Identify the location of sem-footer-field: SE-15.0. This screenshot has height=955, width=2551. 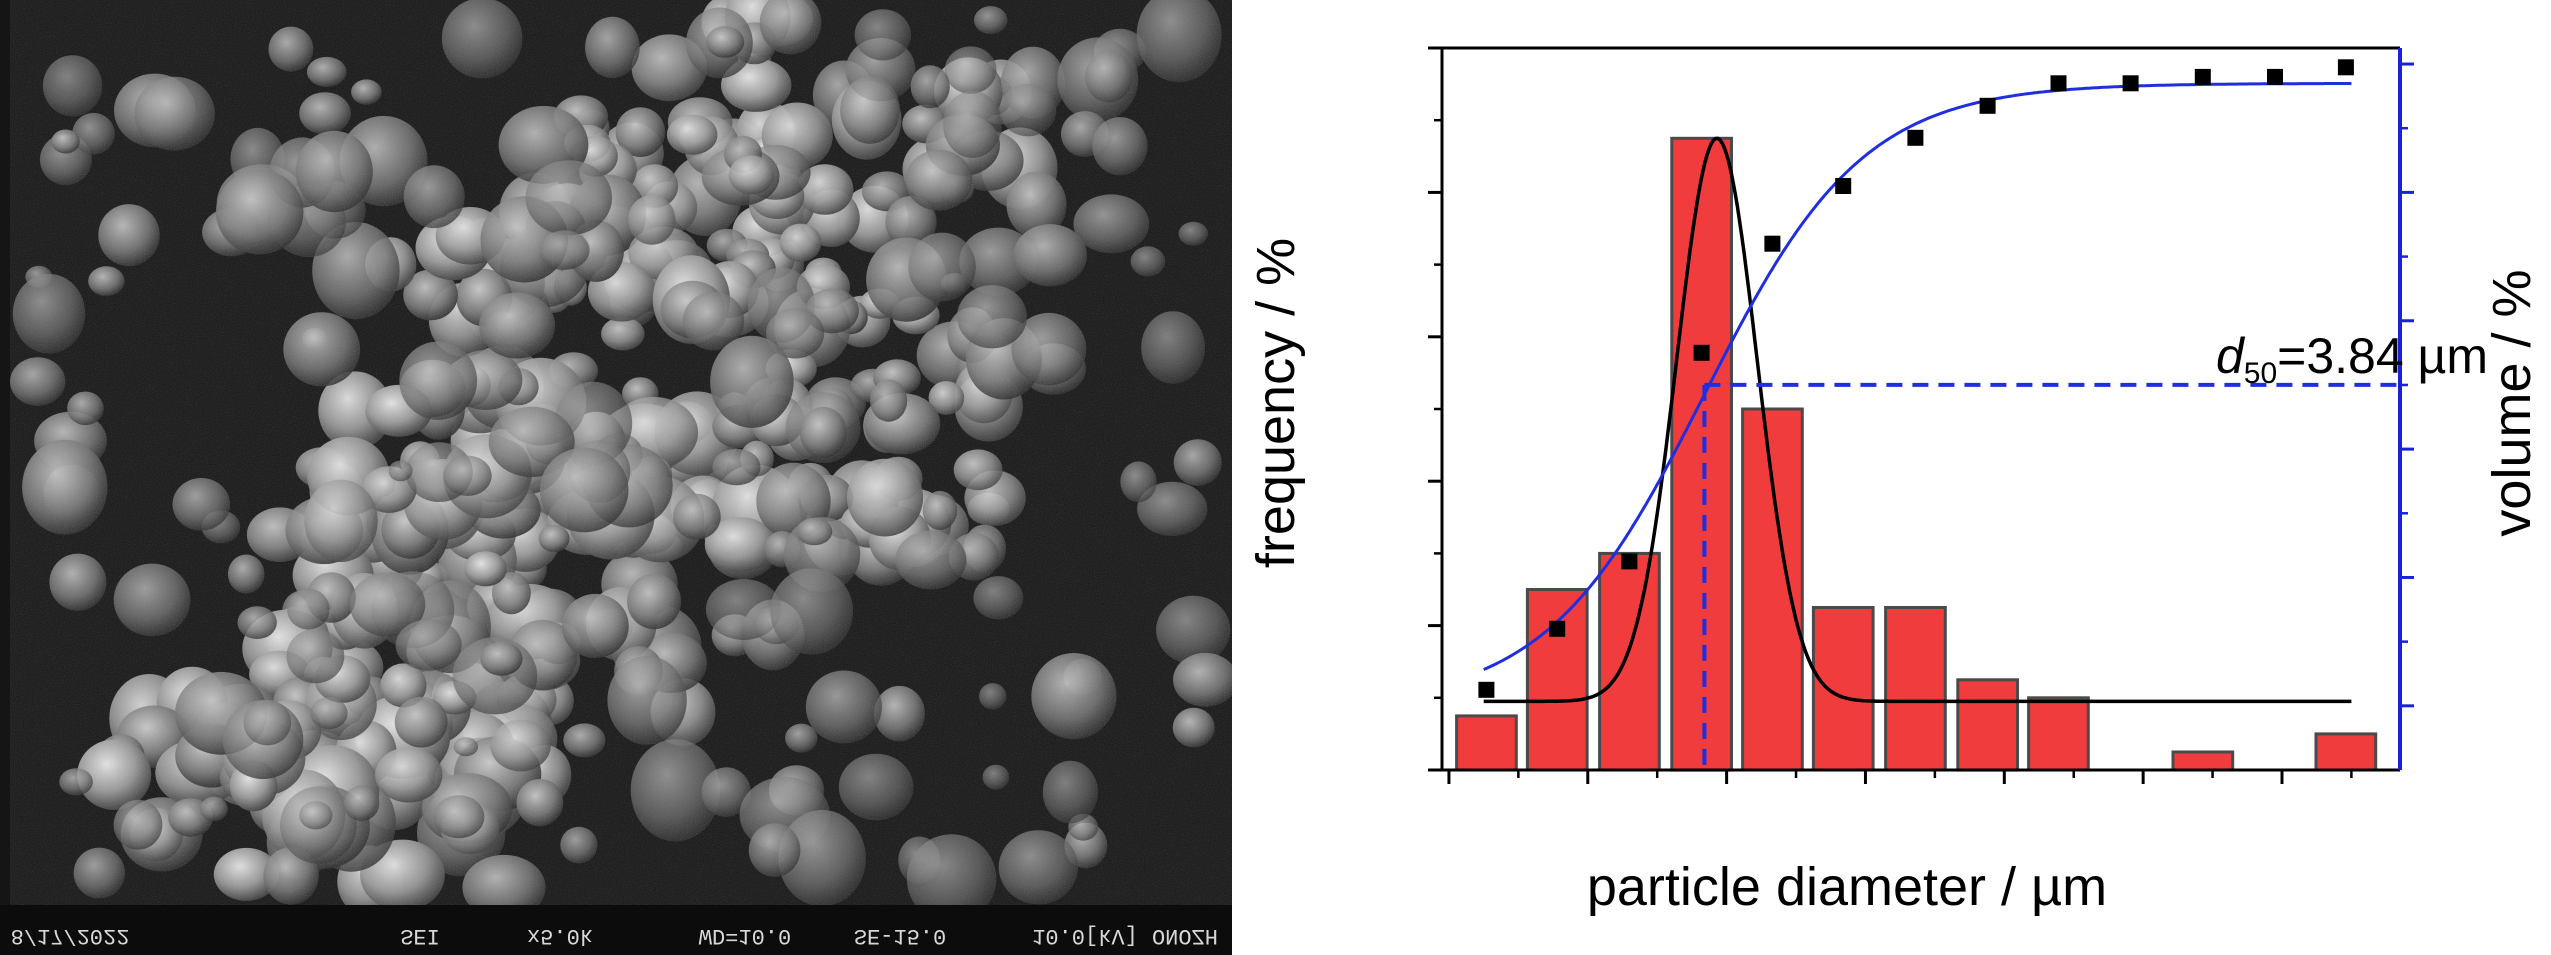
(900, 935).